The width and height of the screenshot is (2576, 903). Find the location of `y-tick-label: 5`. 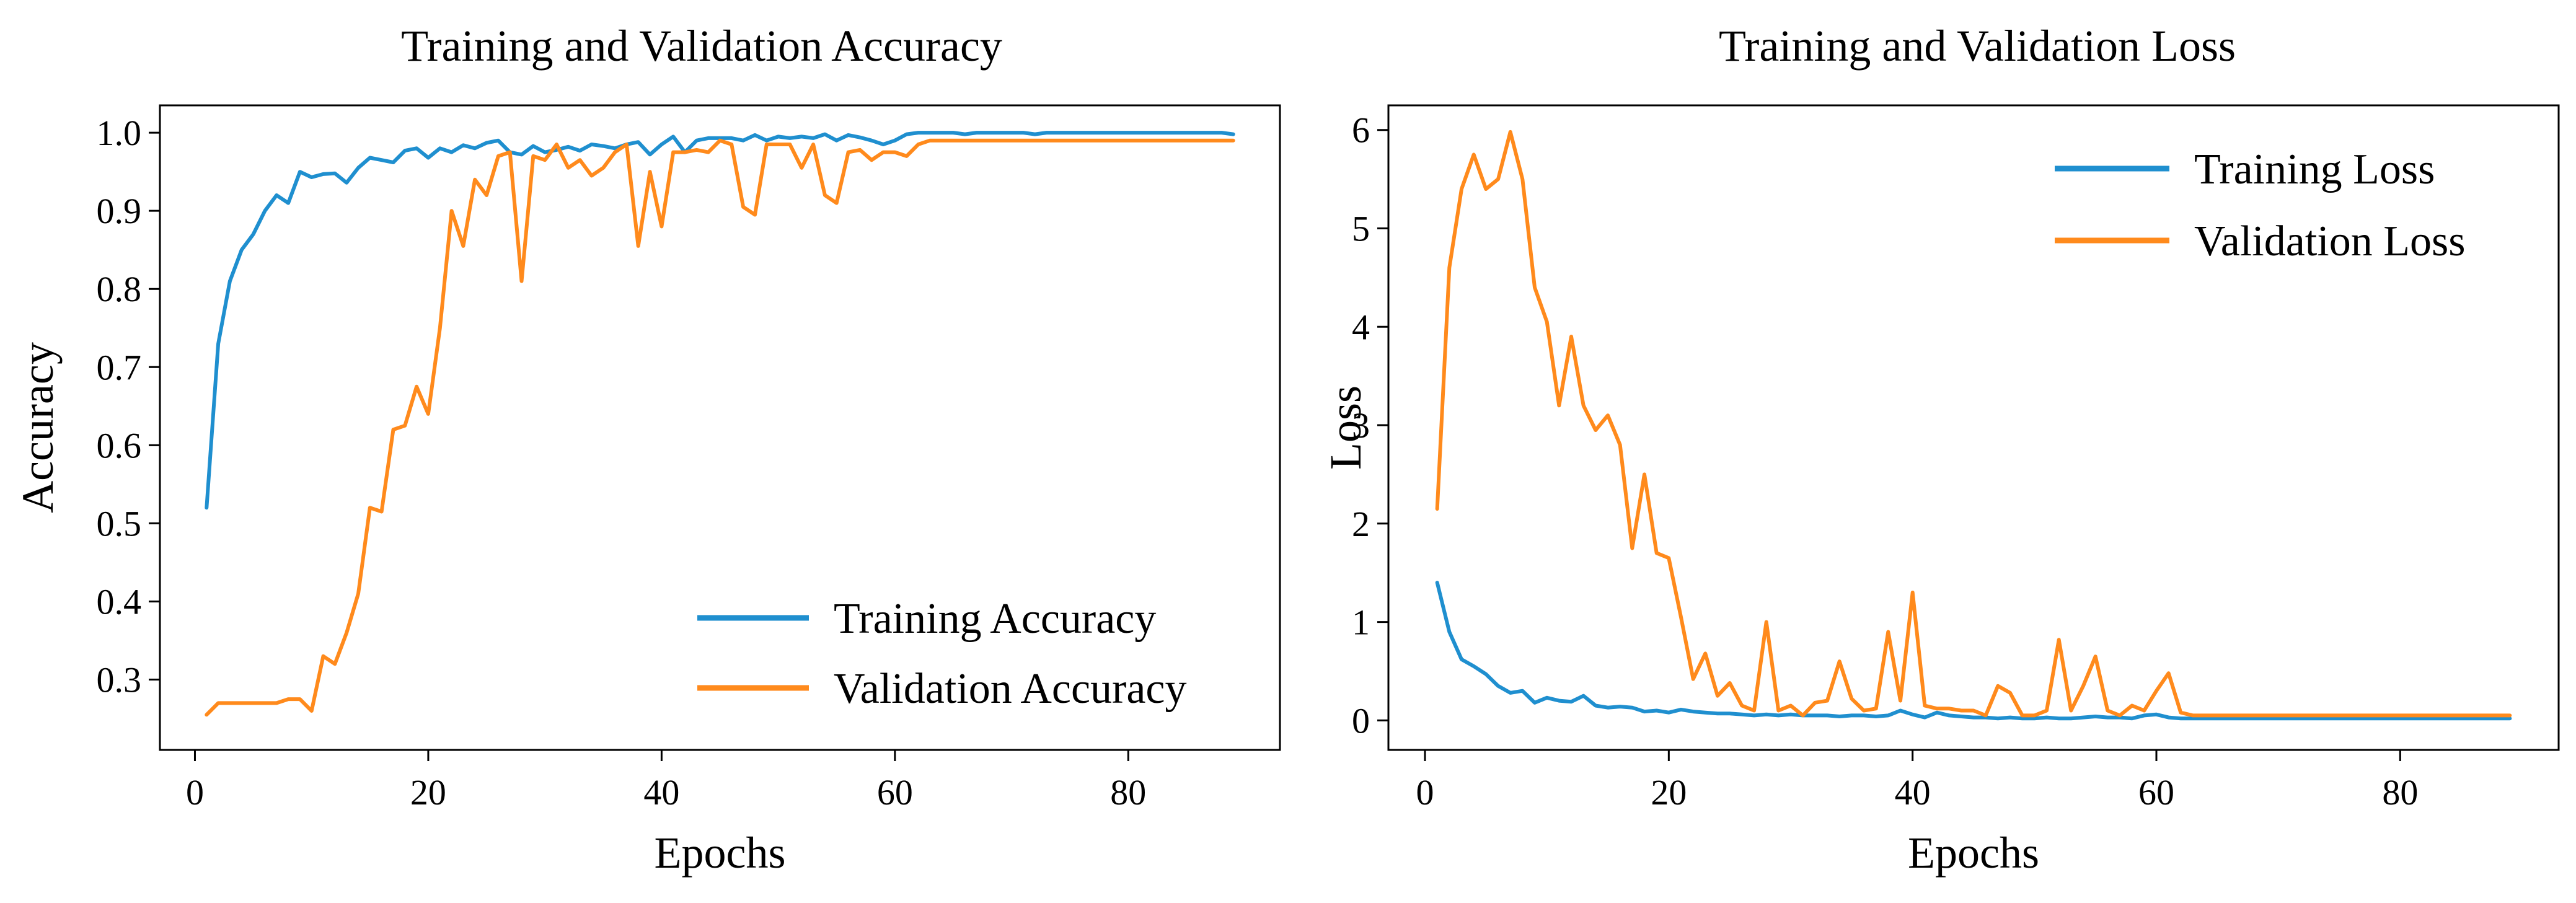

y-tick-label: 5 is located at coordinates (1361, 228).